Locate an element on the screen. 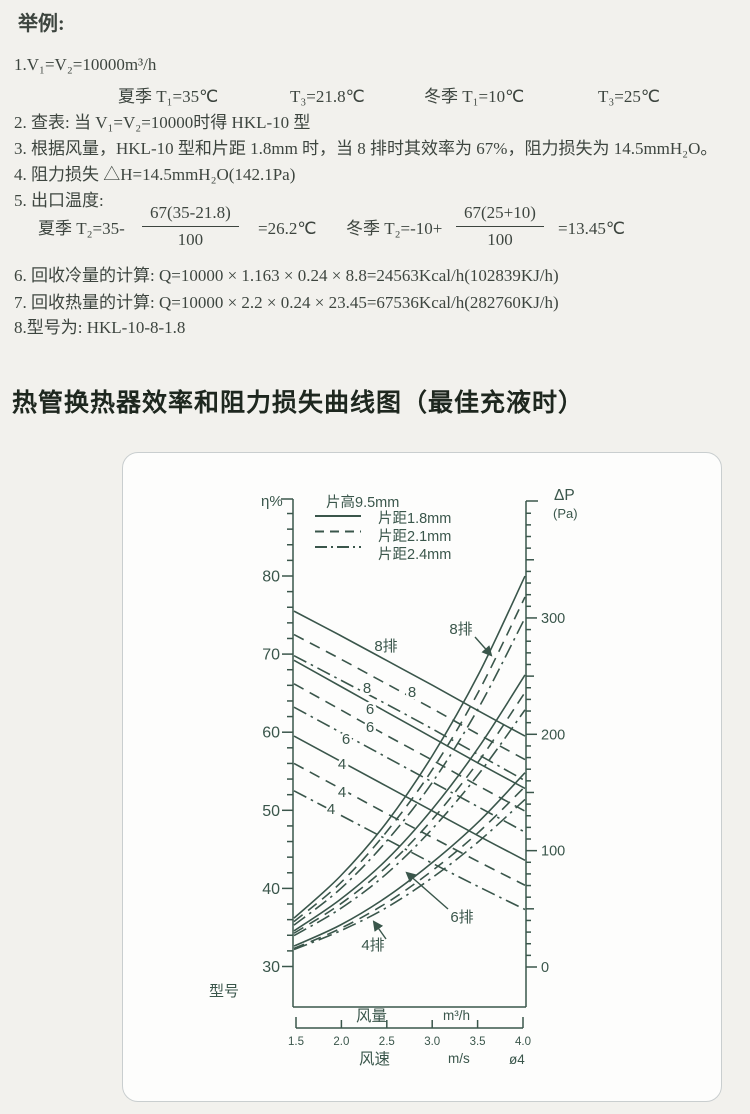  temps-winter-t1: 冬季 T₁=10℃ is located at coordinates (474, 96).